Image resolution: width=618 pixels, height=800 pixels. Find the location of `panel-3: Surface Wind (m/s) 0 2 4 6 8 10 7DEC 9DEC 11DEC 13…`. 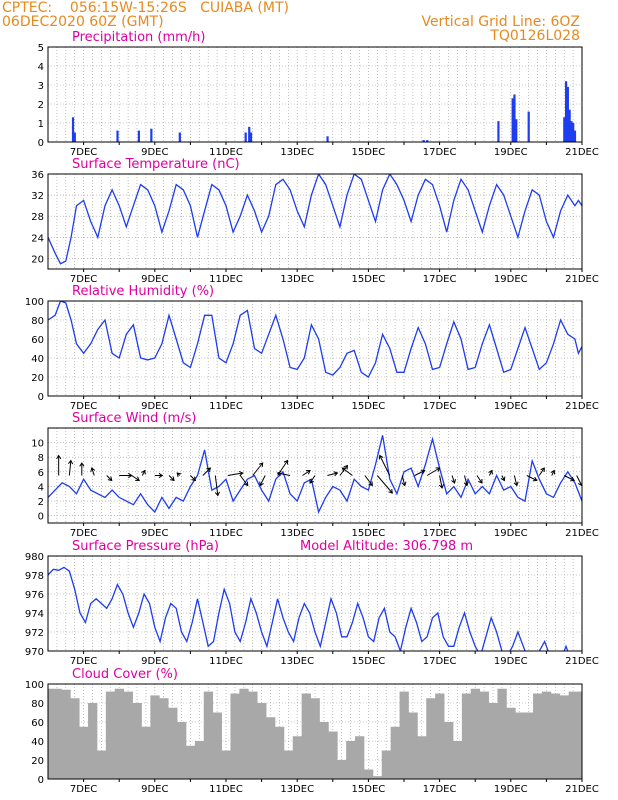

panel-3: Surface Wind (m/s) 0 2 4 6 8 10 7DEC 9DEC 11DEC 13… is located at coordinates (315, 475).